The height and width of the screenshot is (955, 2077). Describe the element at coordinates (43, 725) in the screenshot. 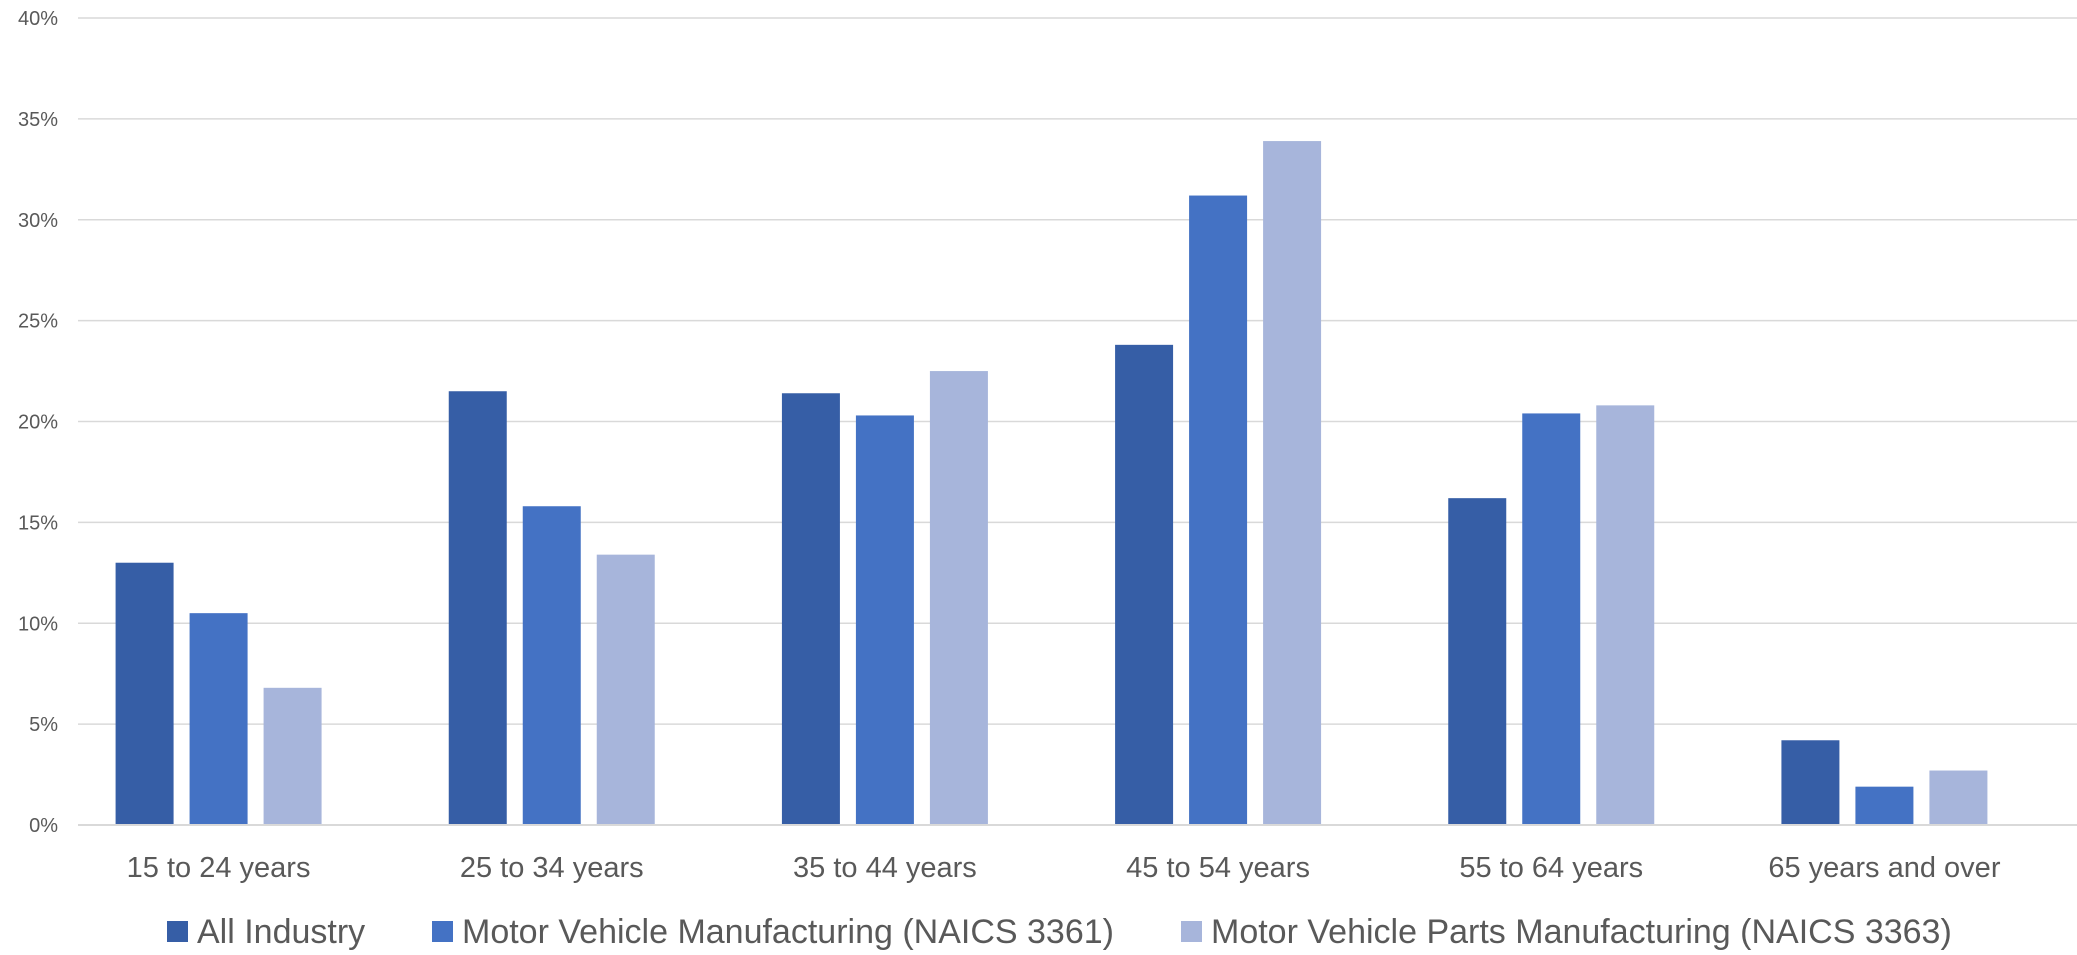

I see `y-tick-label: 5%` at that location.